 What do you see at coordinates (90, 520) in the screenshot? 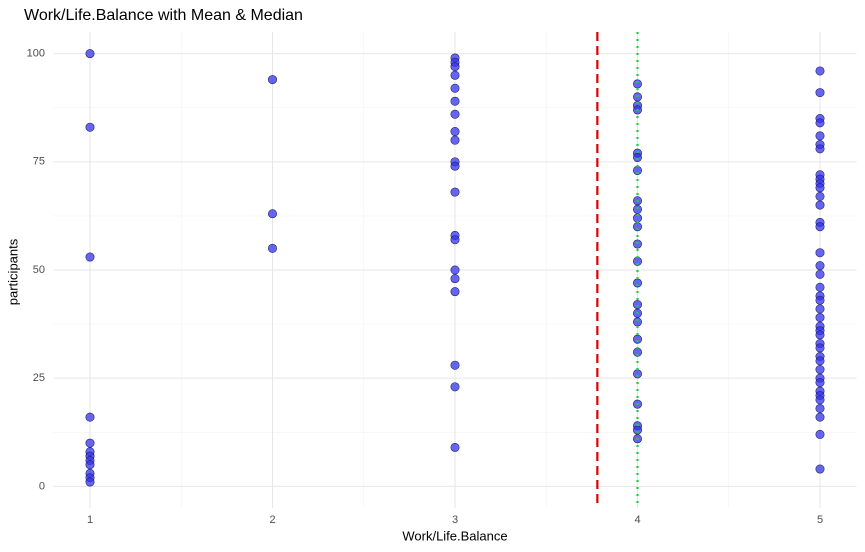
I see `x-tick-label: 1` at bounding box center [90, 520].